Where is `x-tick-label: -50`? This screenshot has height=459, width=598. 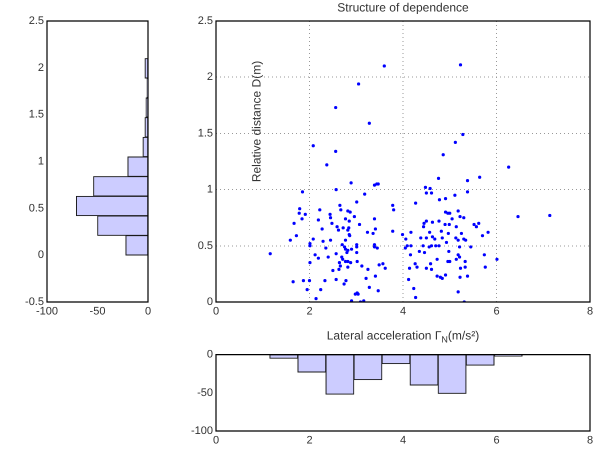 x-tick-label: -50 is located at coordinates (98, 312).